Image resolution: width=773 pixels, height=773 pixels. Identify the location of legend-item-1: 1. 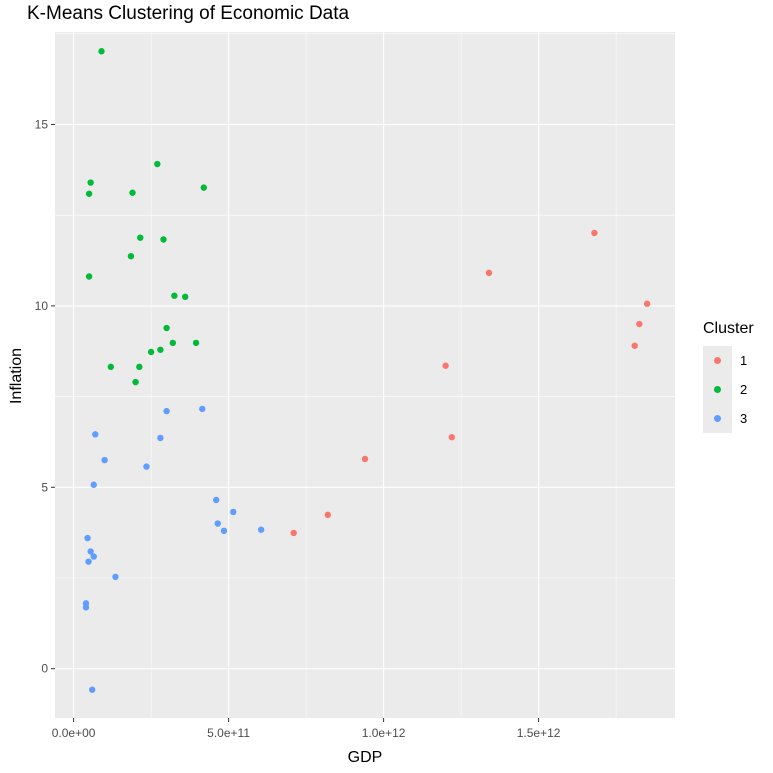
(738, 360).